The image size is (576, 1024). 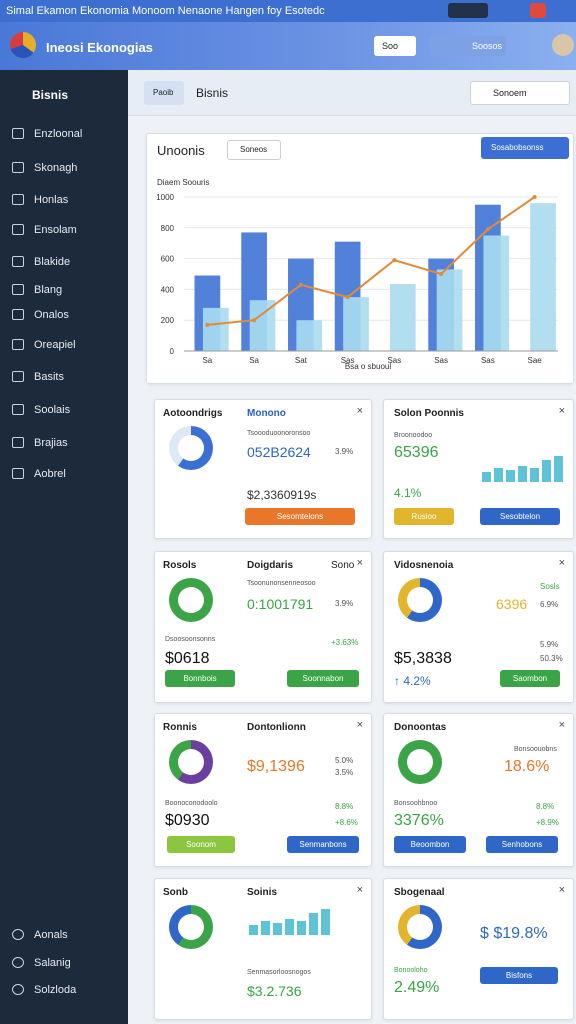 What do you see at coordinates (279, 452) in the screenshot?
I see `metric-value: 052B2624` at bounding box center [279, 452].